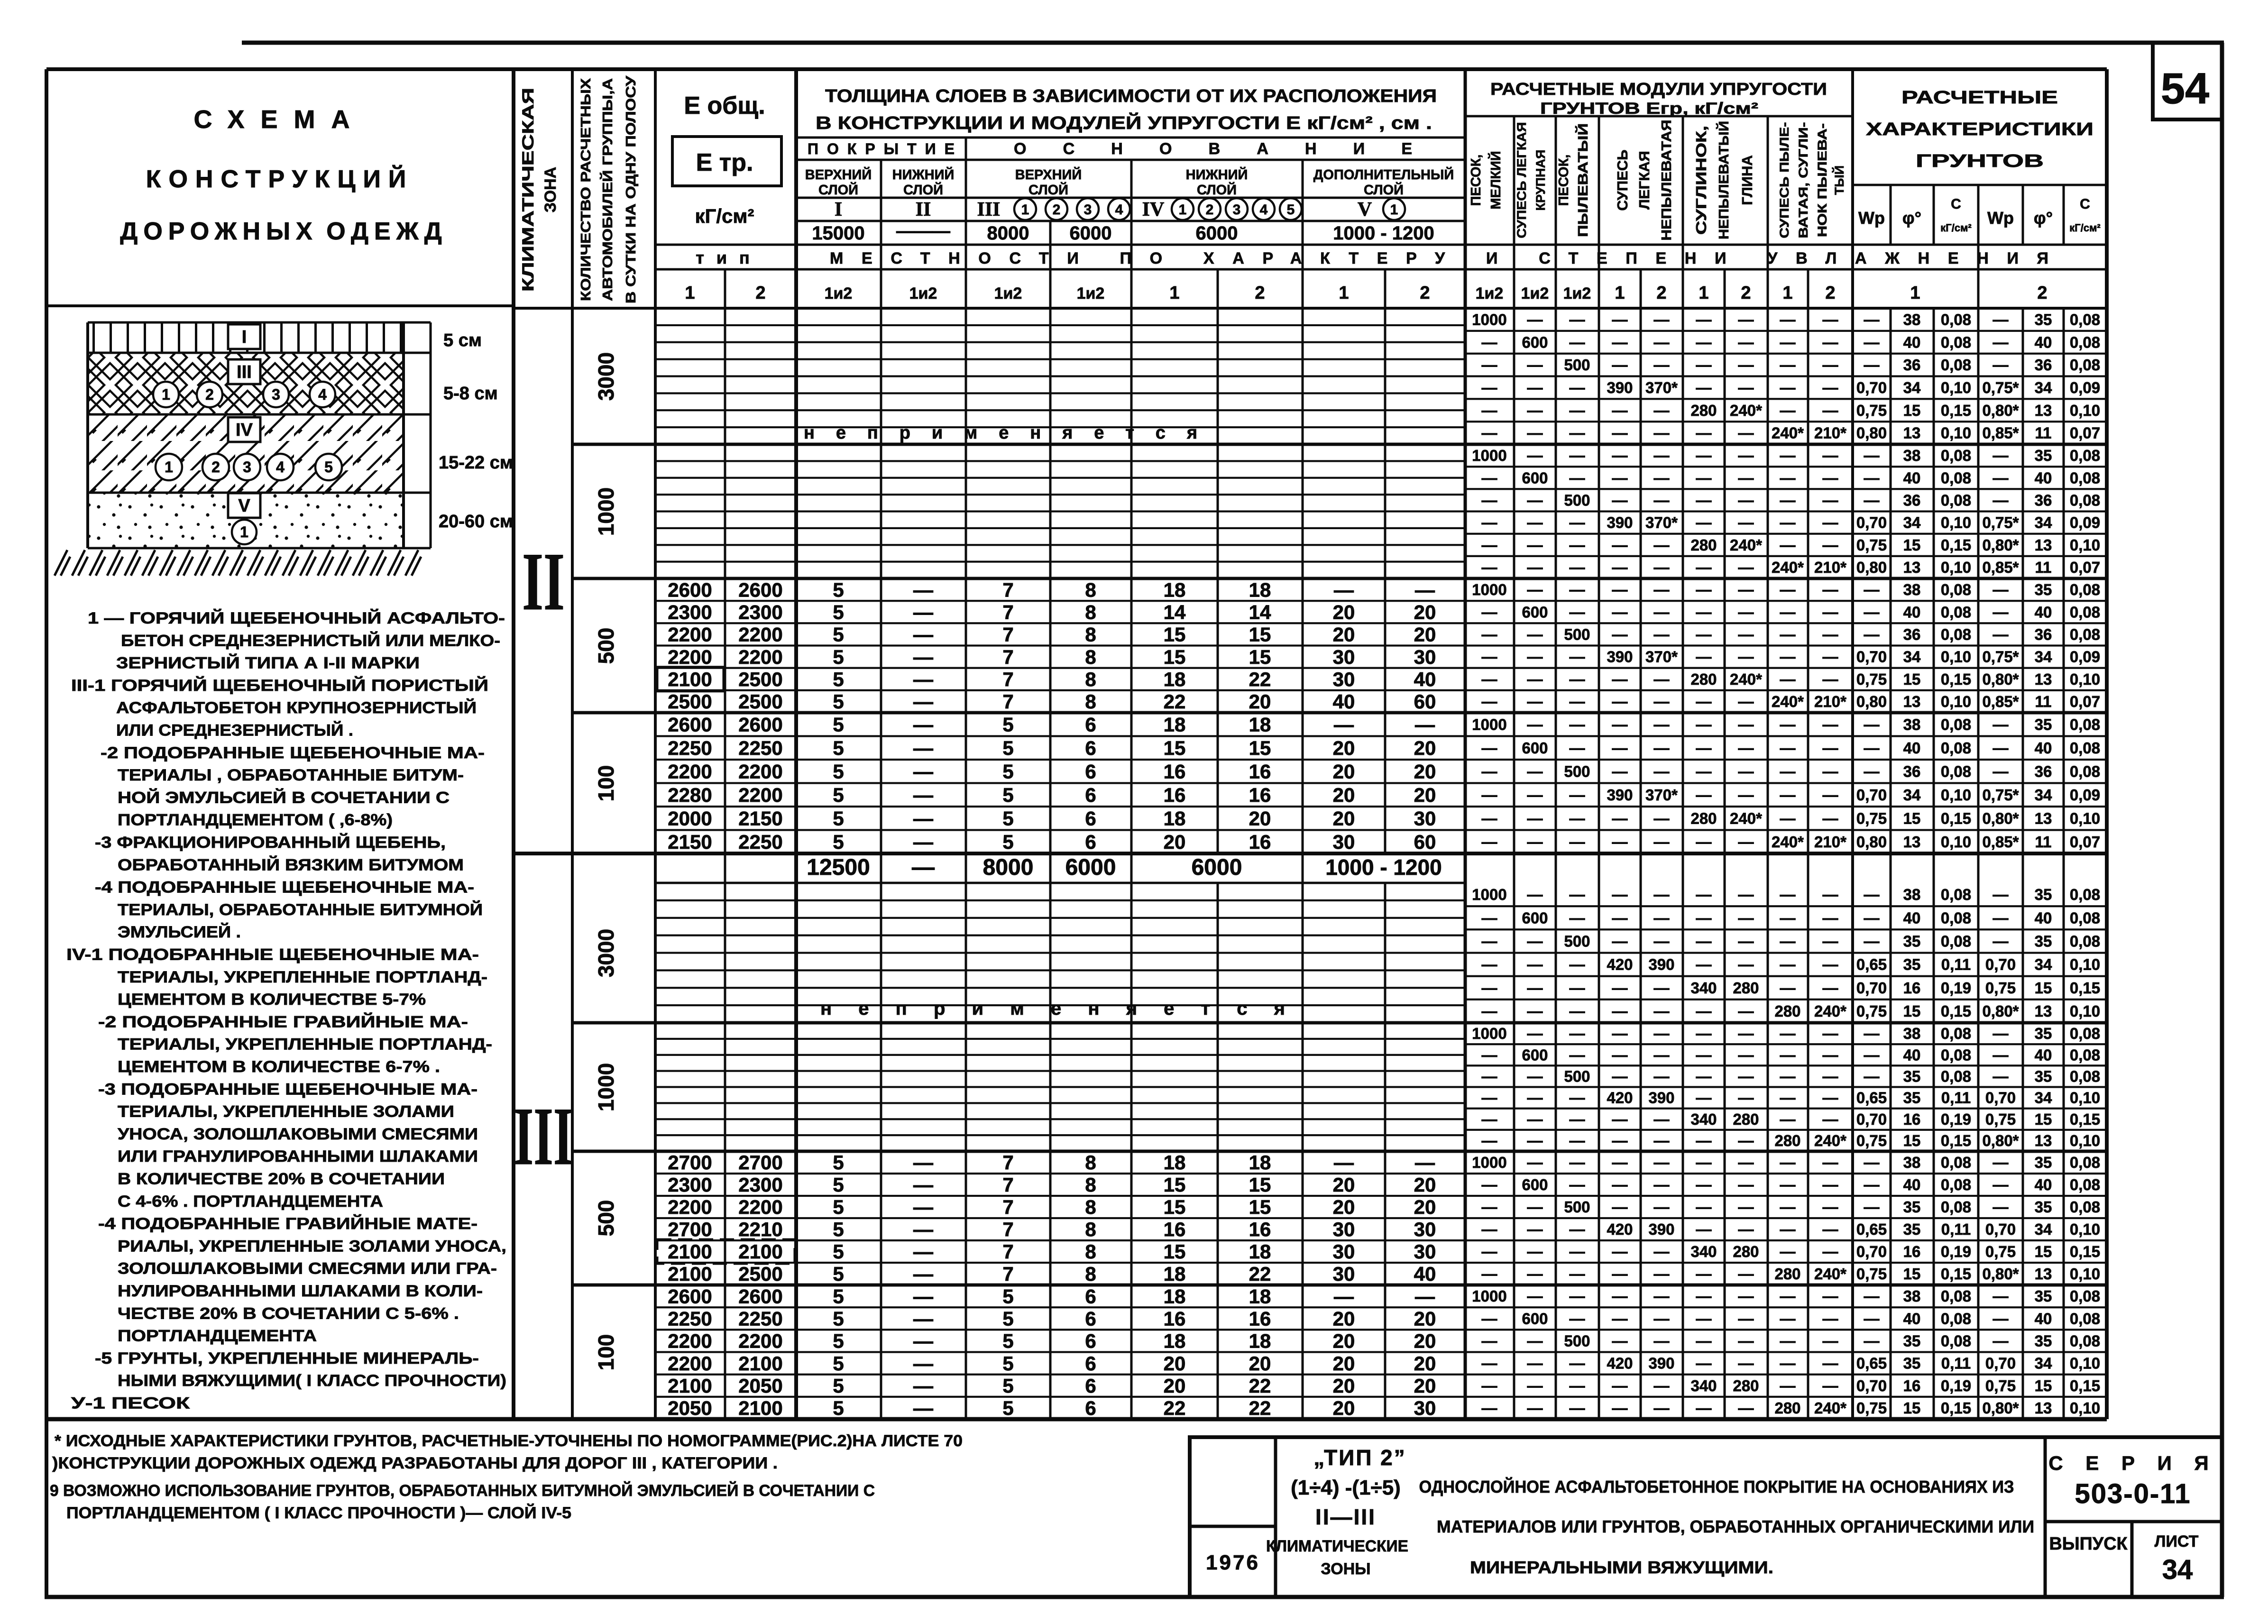 The width and height of the screenshot is (2268, 1624). Describe the element at coordinates (528, 190) in the screenshot. I see `svg-text: КЛИМАТИЧЕСКАЯ` at that location.